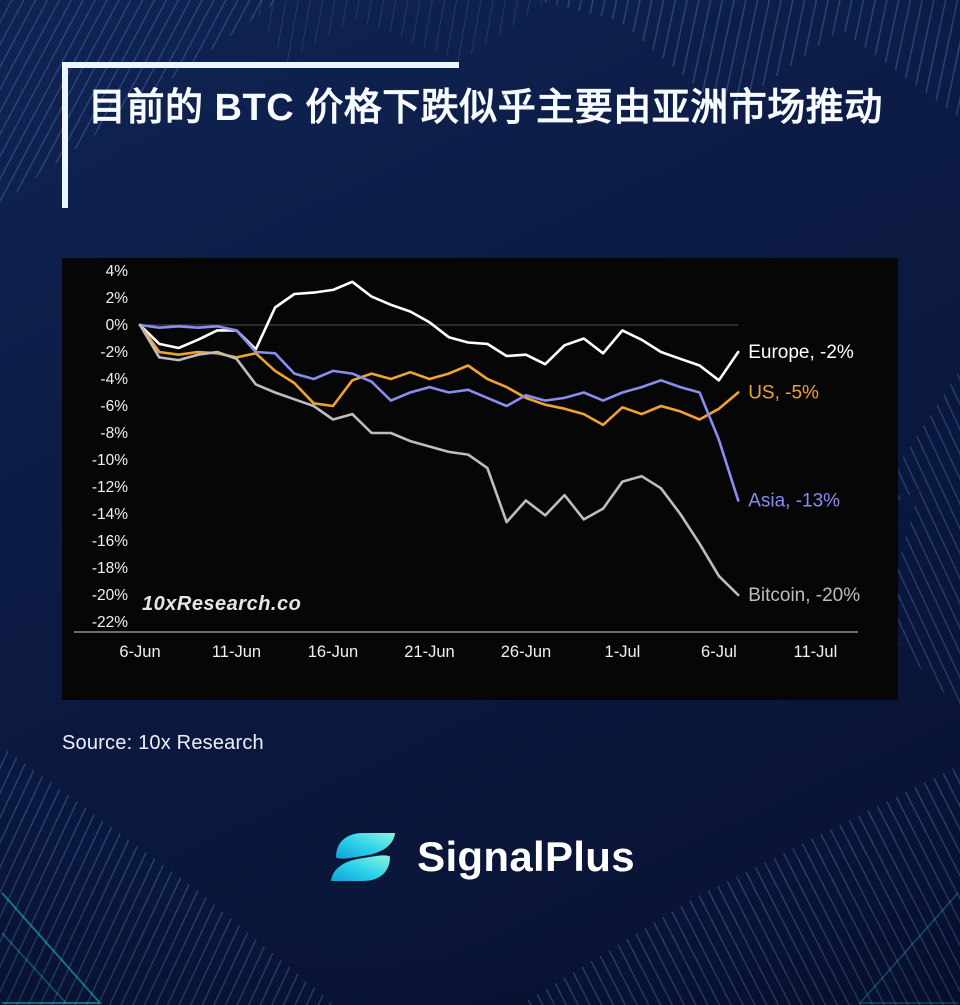 This screenshot has width=960, height=1005. Describe the element at coordinates (482, 135) in the screenshot. I see `title-block: 目前的 BTC 价格下跌似乎主要由亚洲市场推动` at that location.